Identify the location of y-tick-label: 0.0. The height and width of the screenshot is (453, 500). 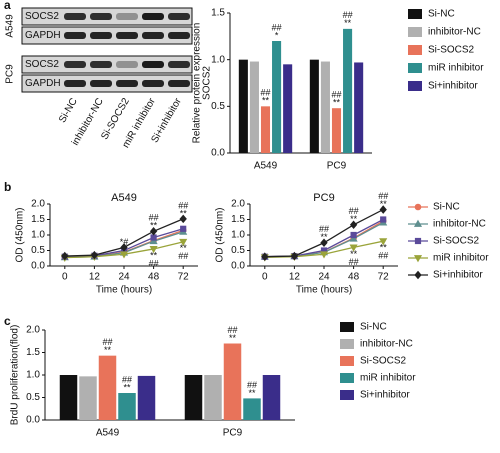
(238, 266).